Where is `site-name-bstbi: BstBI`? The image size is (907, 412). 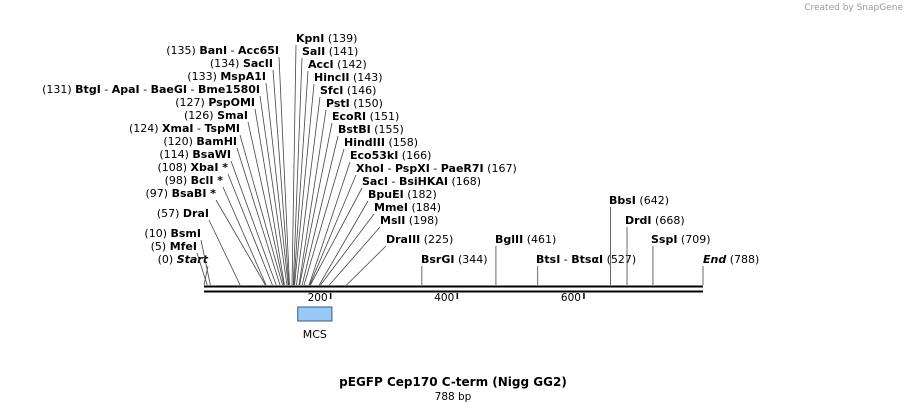
site-name-bstbi: BstBI is located at coordinates (354, 129).